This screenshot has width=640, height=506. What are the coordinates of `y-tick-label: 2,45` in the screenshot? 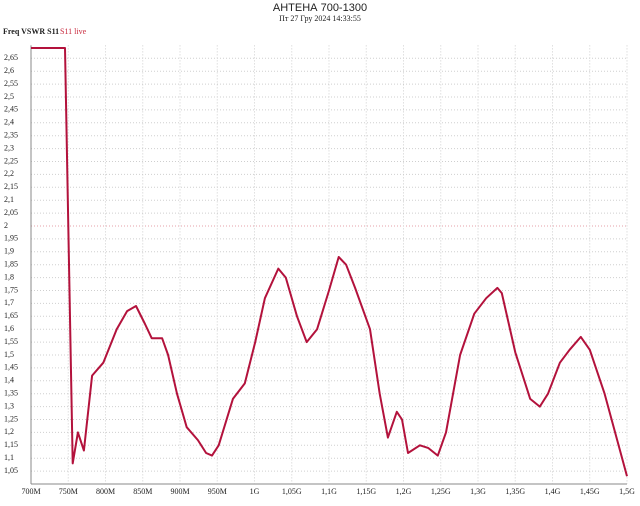 It's located at (11, 109).